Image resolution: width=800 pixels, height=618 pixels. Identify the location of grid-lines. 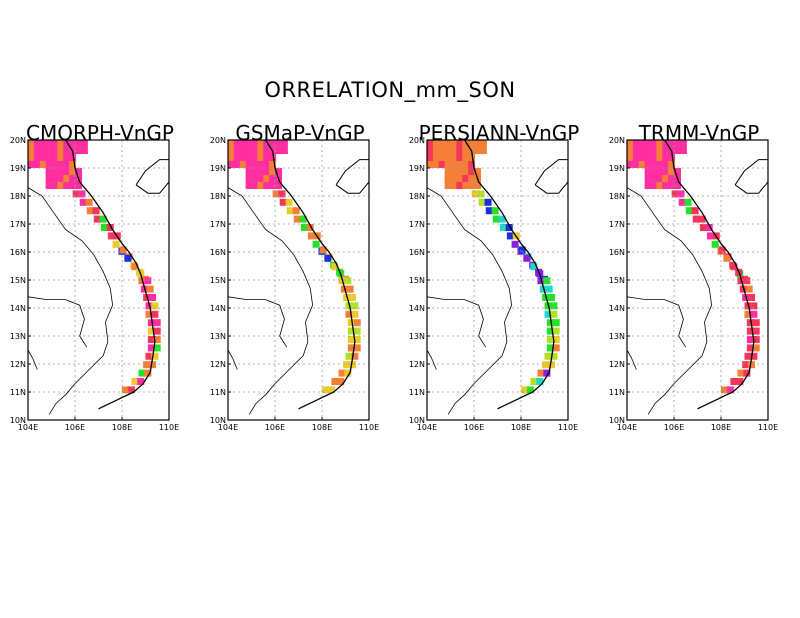
(497, 280).